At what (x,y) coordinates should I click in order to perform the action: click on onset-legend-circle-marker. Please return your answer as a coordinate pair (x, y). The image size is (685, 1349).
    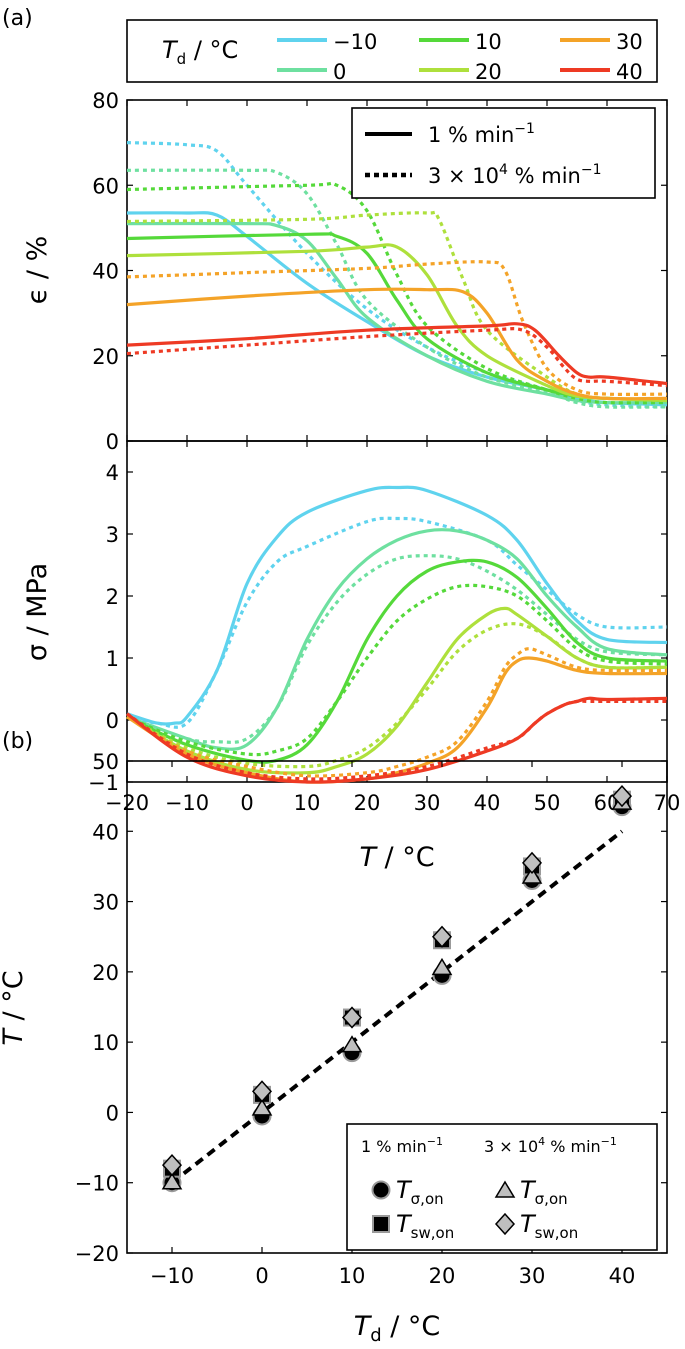
    Looking at the image, I should click on (381, 1190).